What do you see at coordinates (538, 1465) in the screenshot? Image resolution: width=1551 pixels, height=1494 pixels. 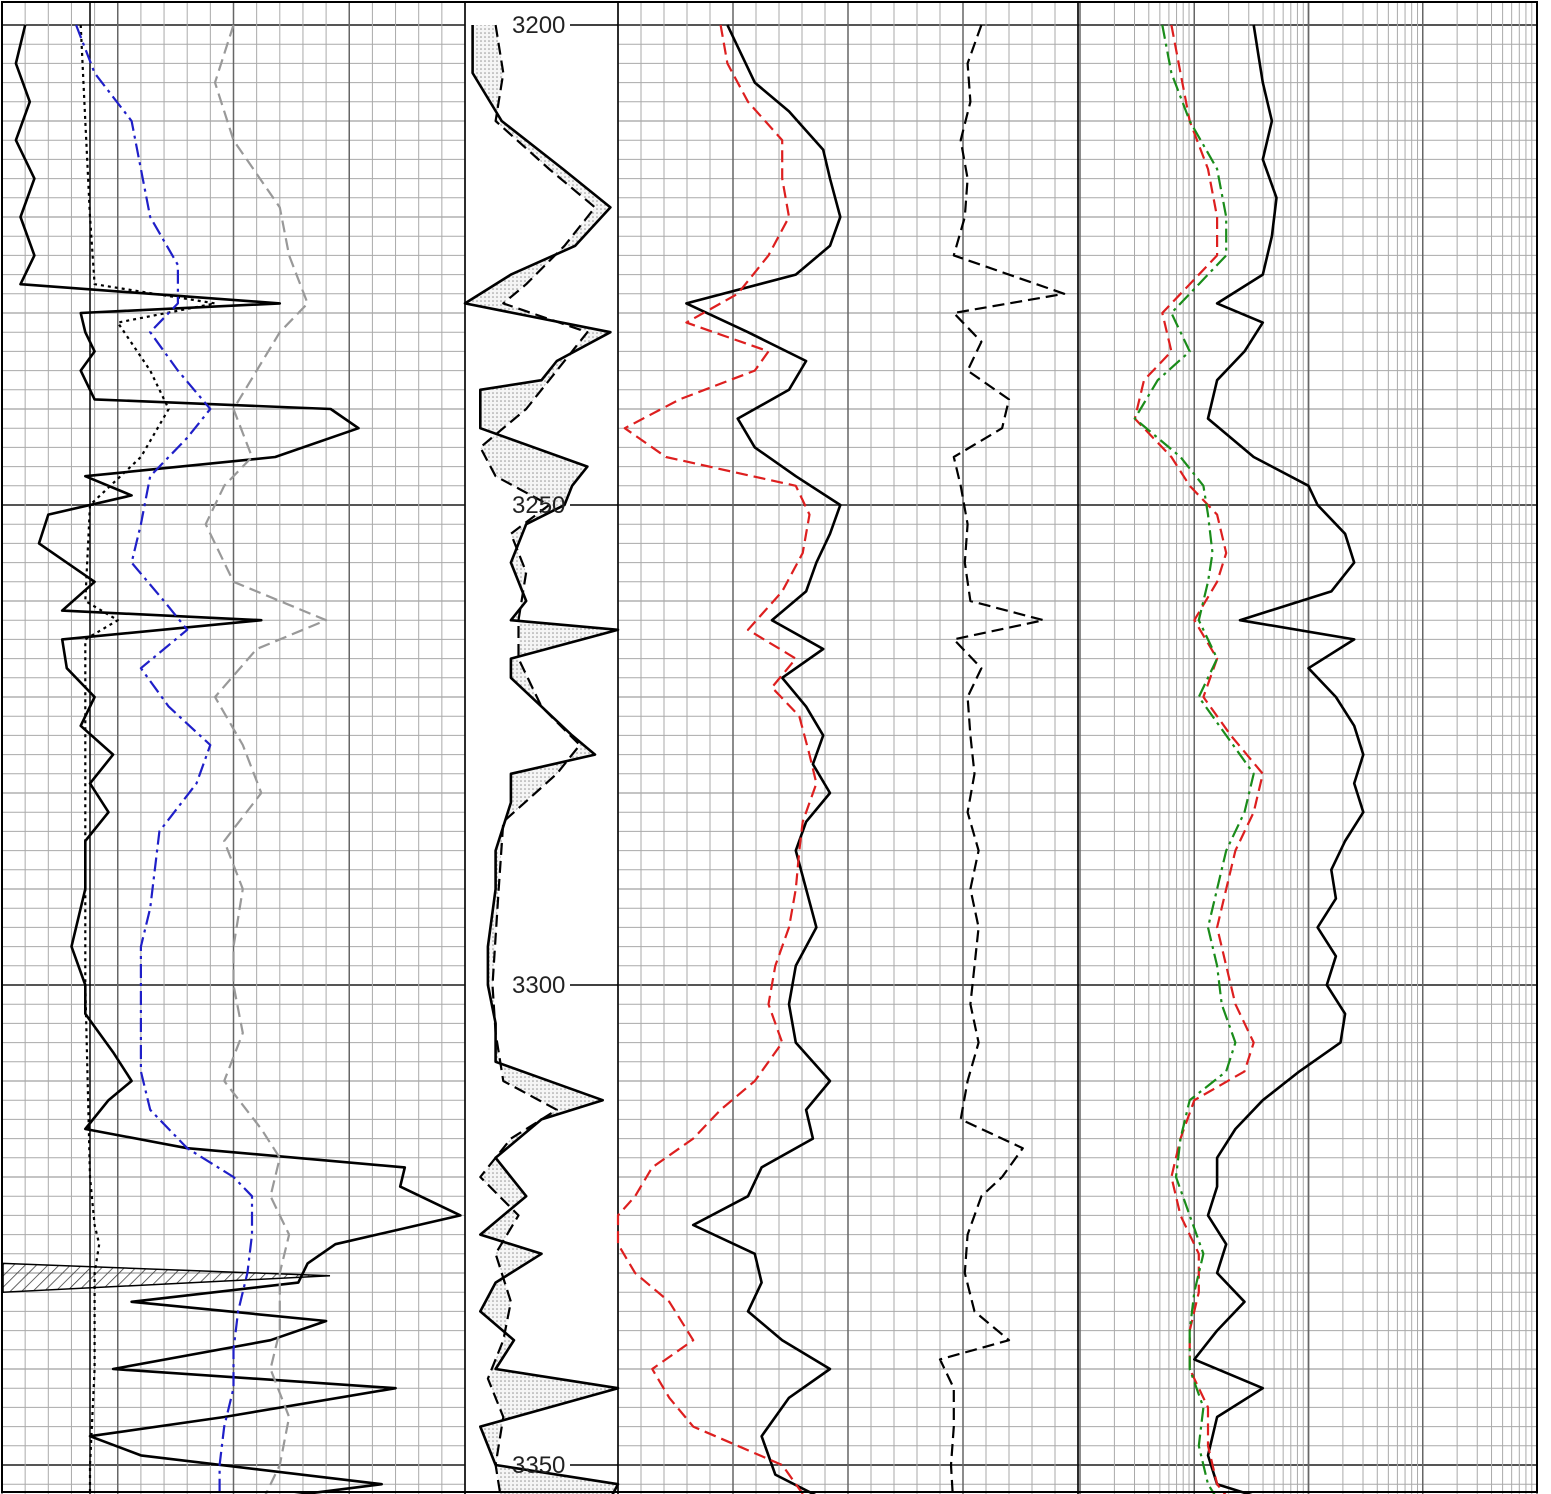 I see `depth-tick-label: 3350` at bounding box center [538, 1465].